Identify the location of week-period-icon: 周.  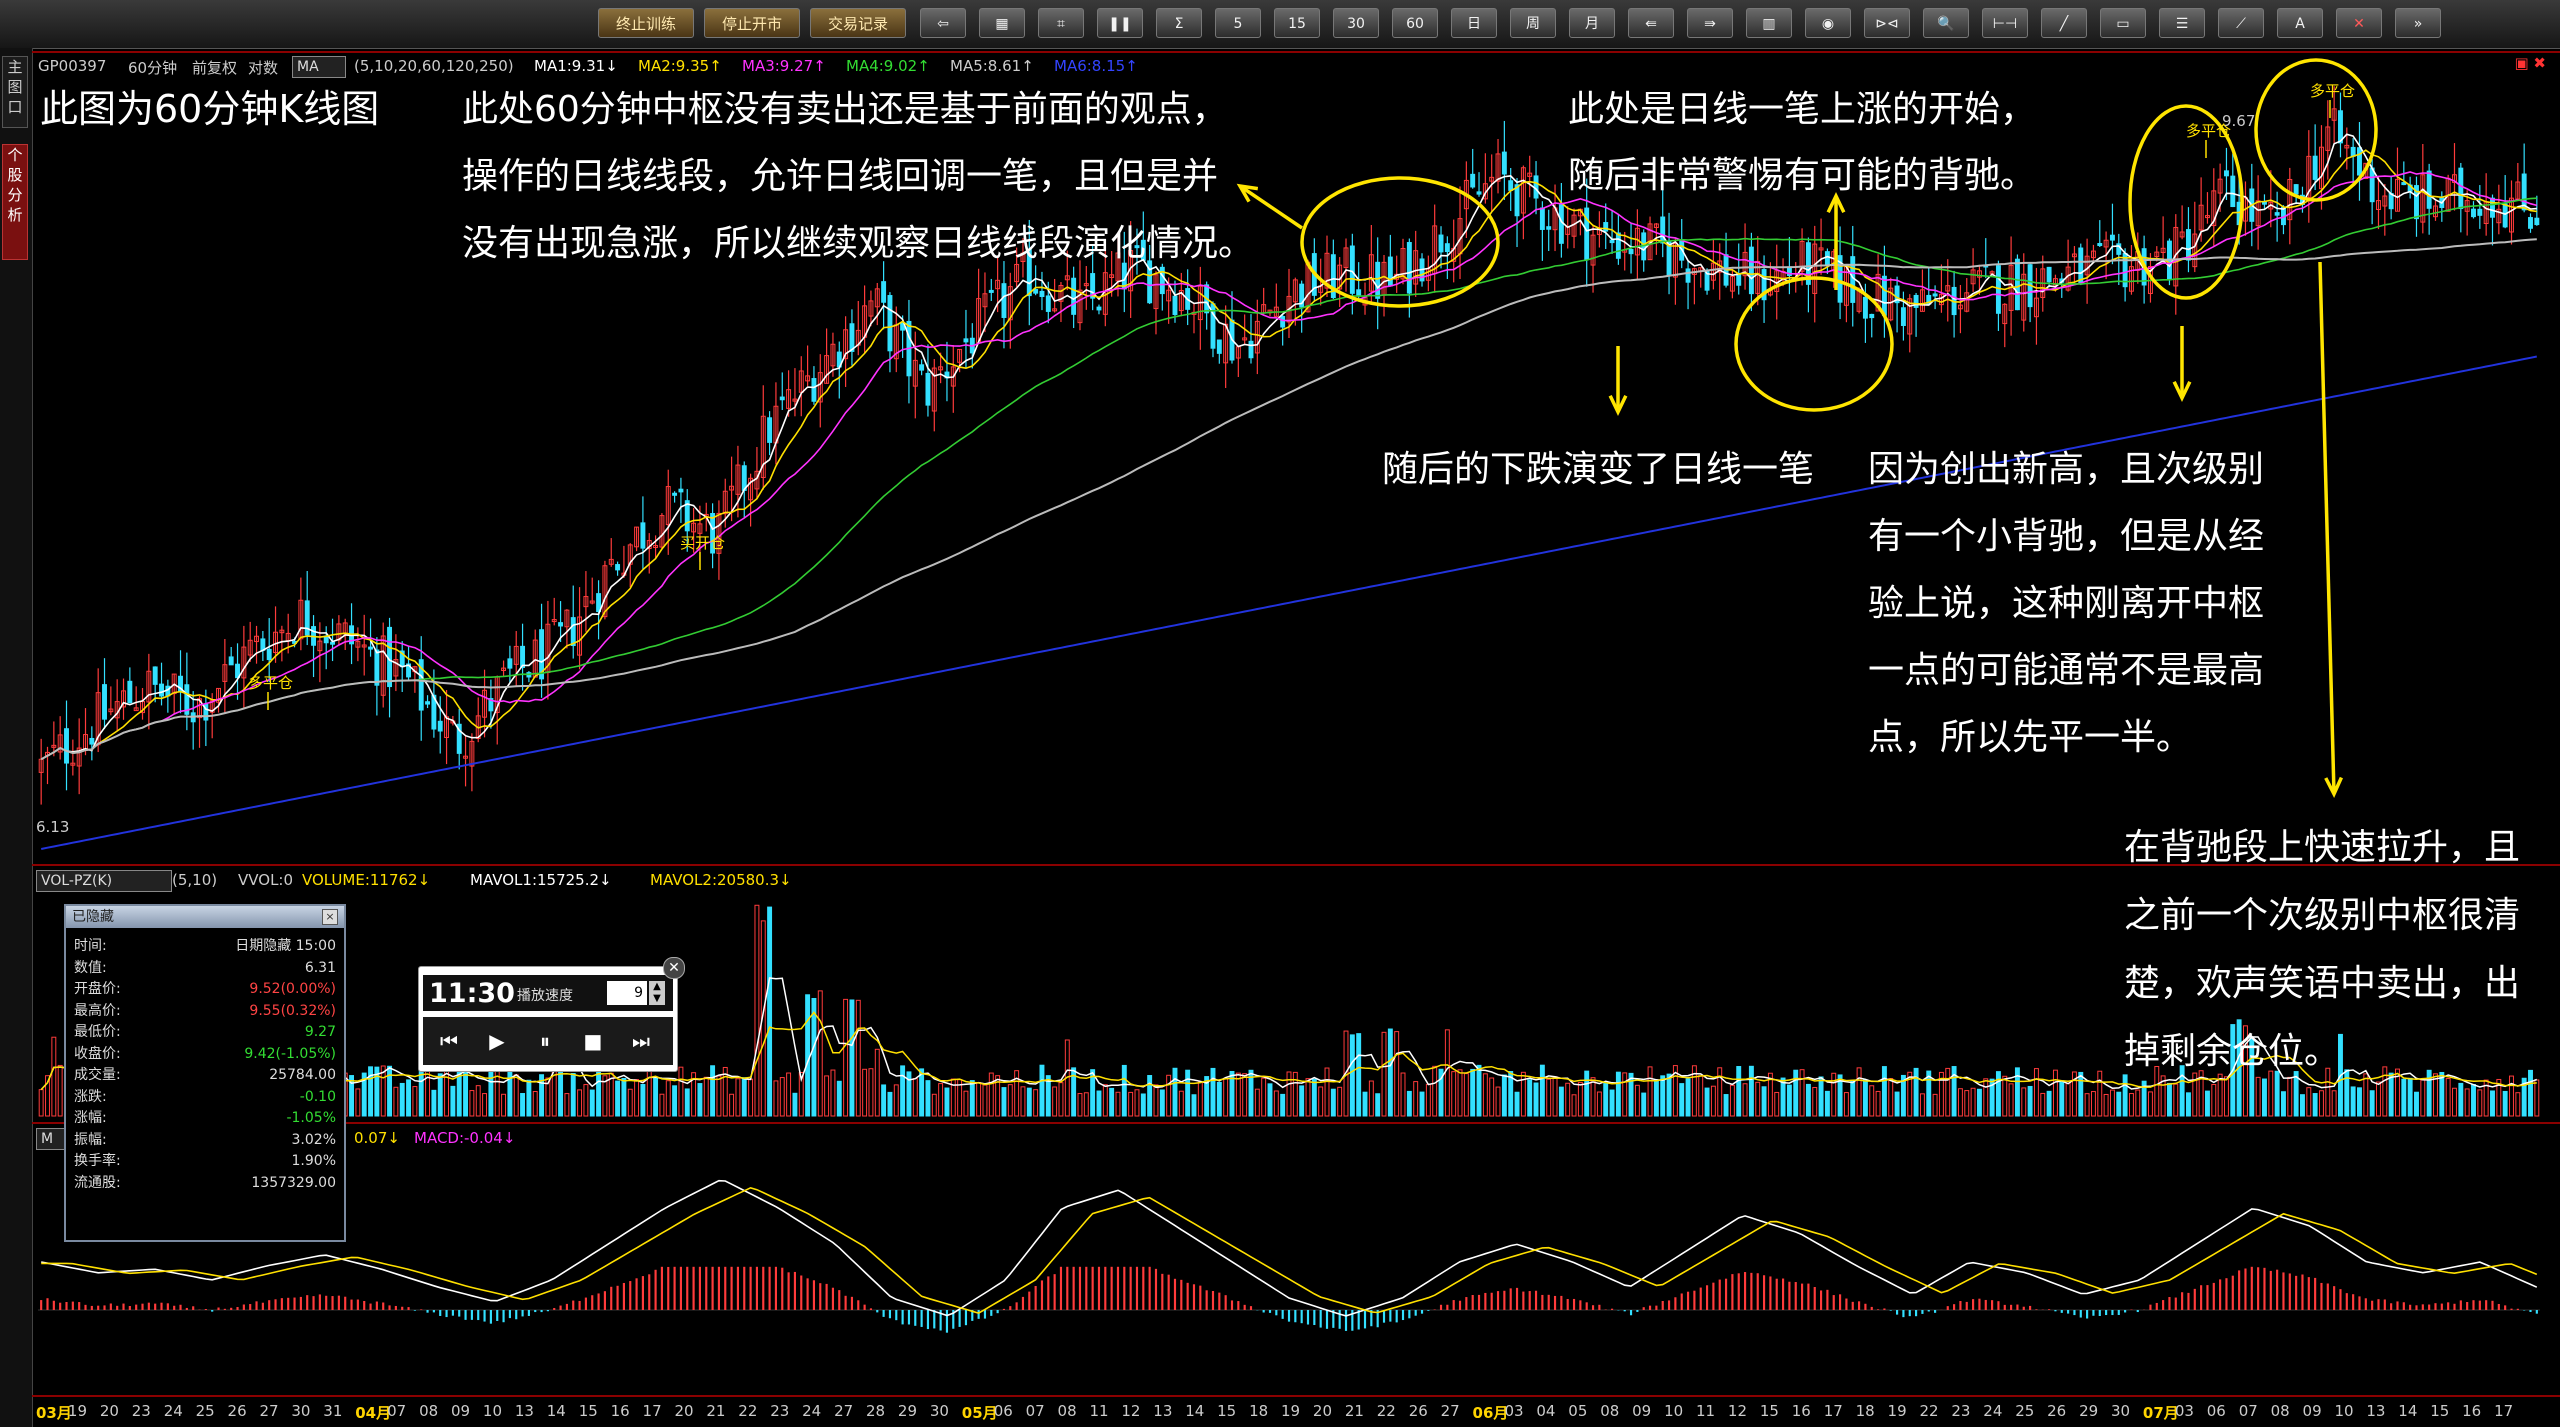
(1533, 23).